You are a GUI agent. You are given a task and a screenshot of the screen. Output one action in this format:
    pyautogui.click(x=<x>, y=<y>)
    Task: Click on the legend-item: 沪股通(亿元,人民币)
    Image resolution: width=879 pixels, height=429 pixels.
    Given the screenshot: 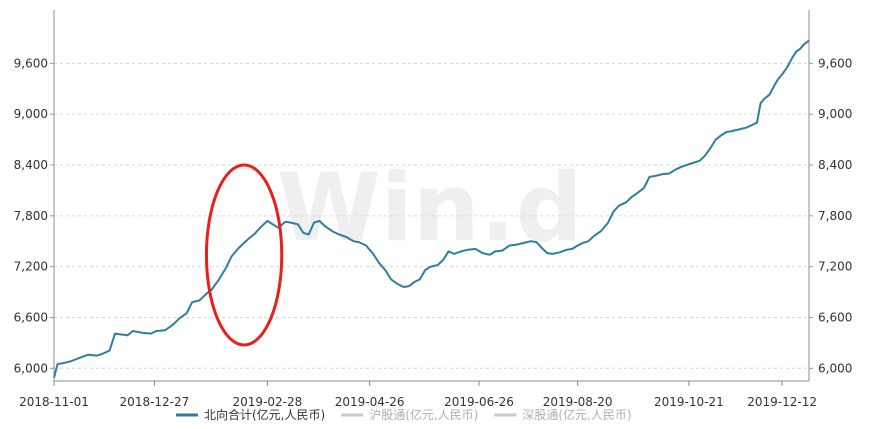 What is the action you would take?
    pyautogui.click(x=409, y=414)
    